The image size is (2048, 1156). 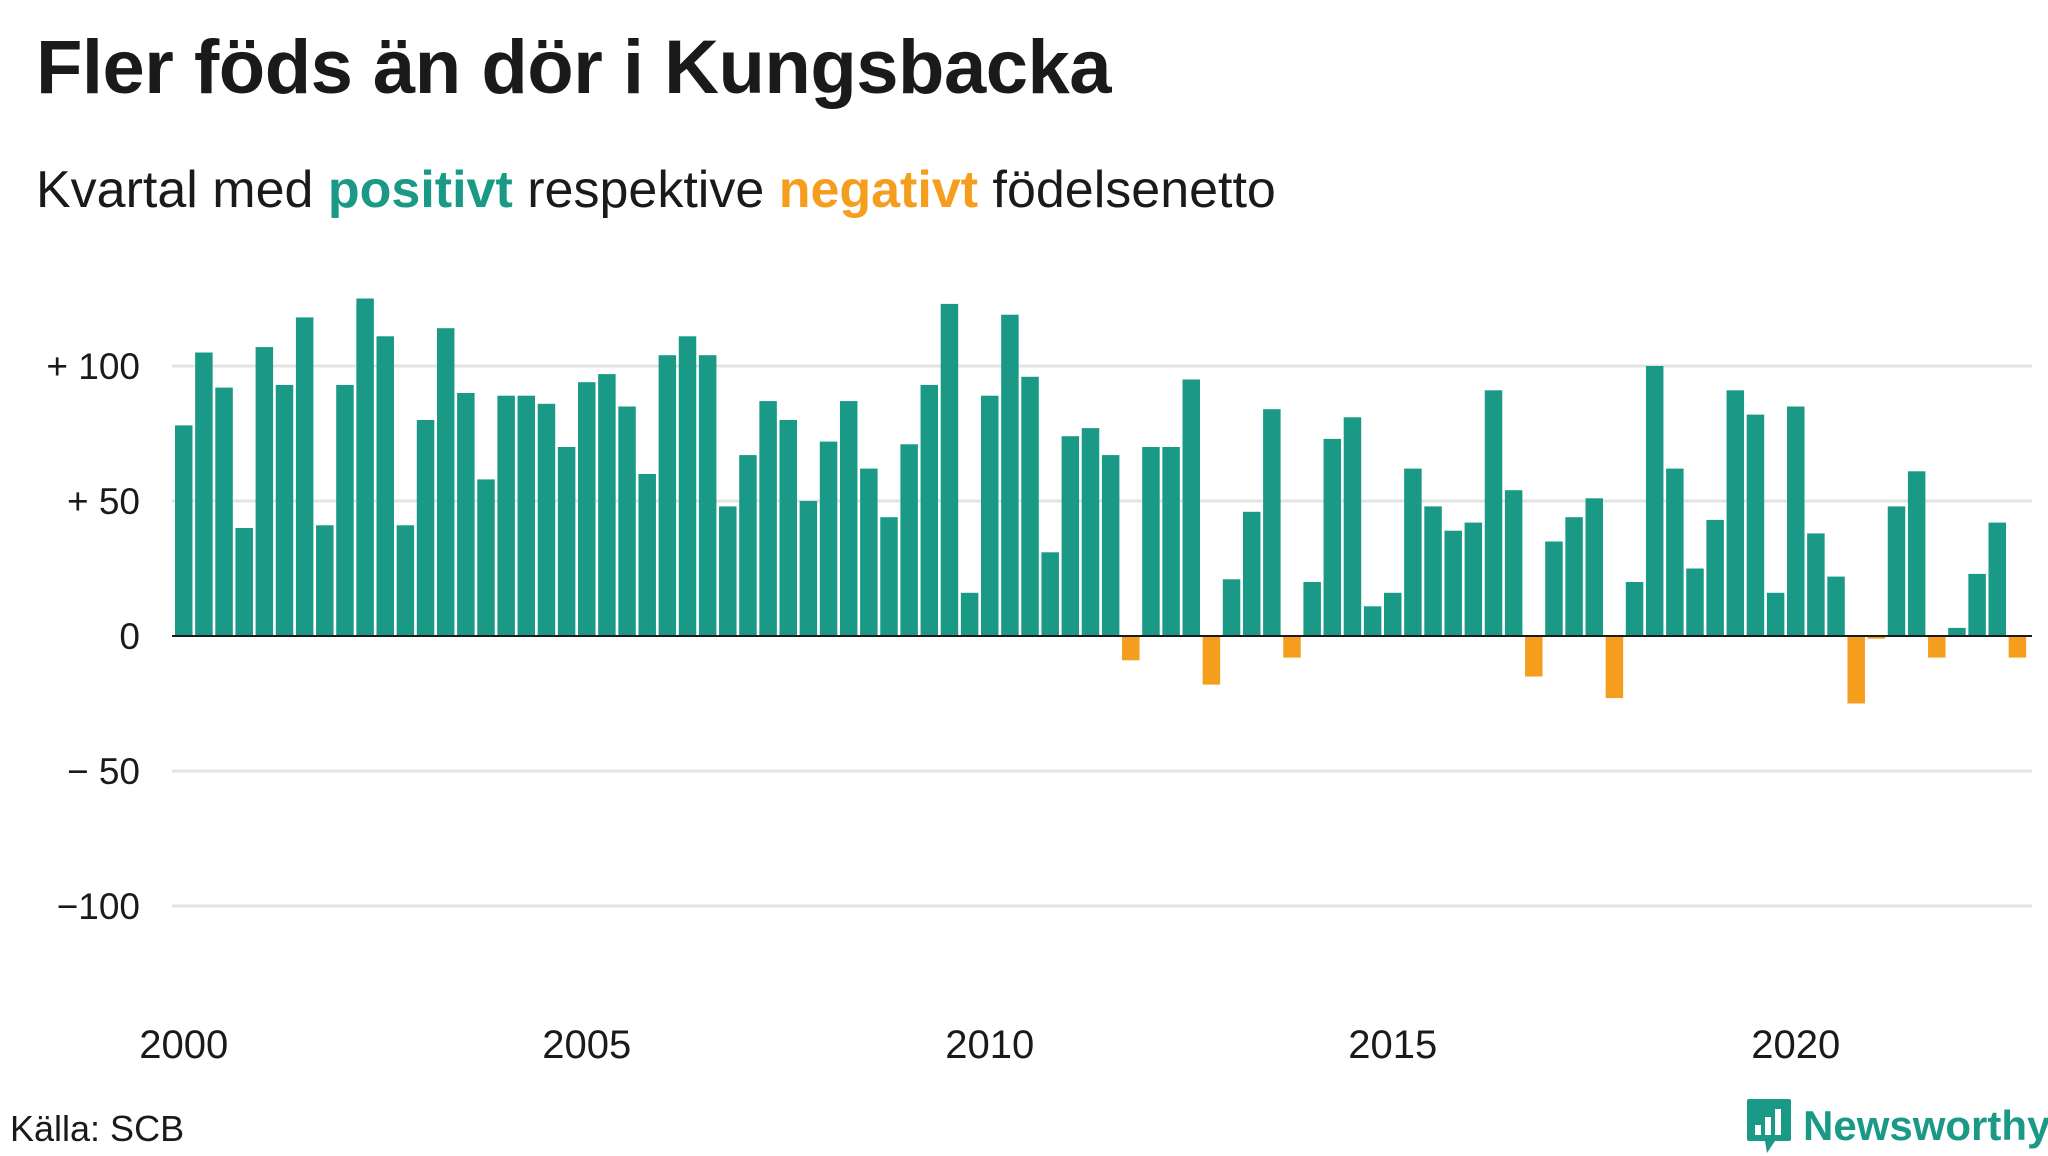 What do you see at coordinates (103, 771) in the screenshot?
I see `y-tick-label: − 50` at bounding box center [103, 771].